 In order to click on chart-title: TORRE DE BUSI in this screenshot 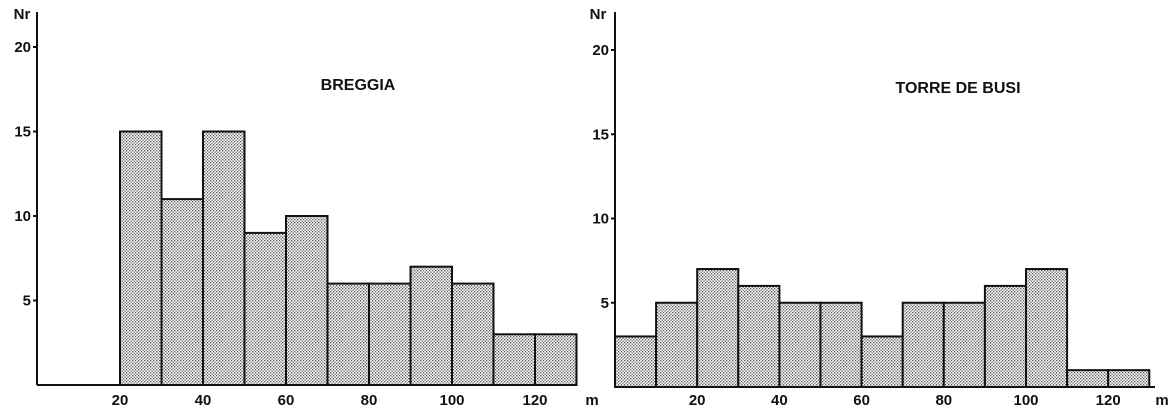, I will do `click(957, 88)`.